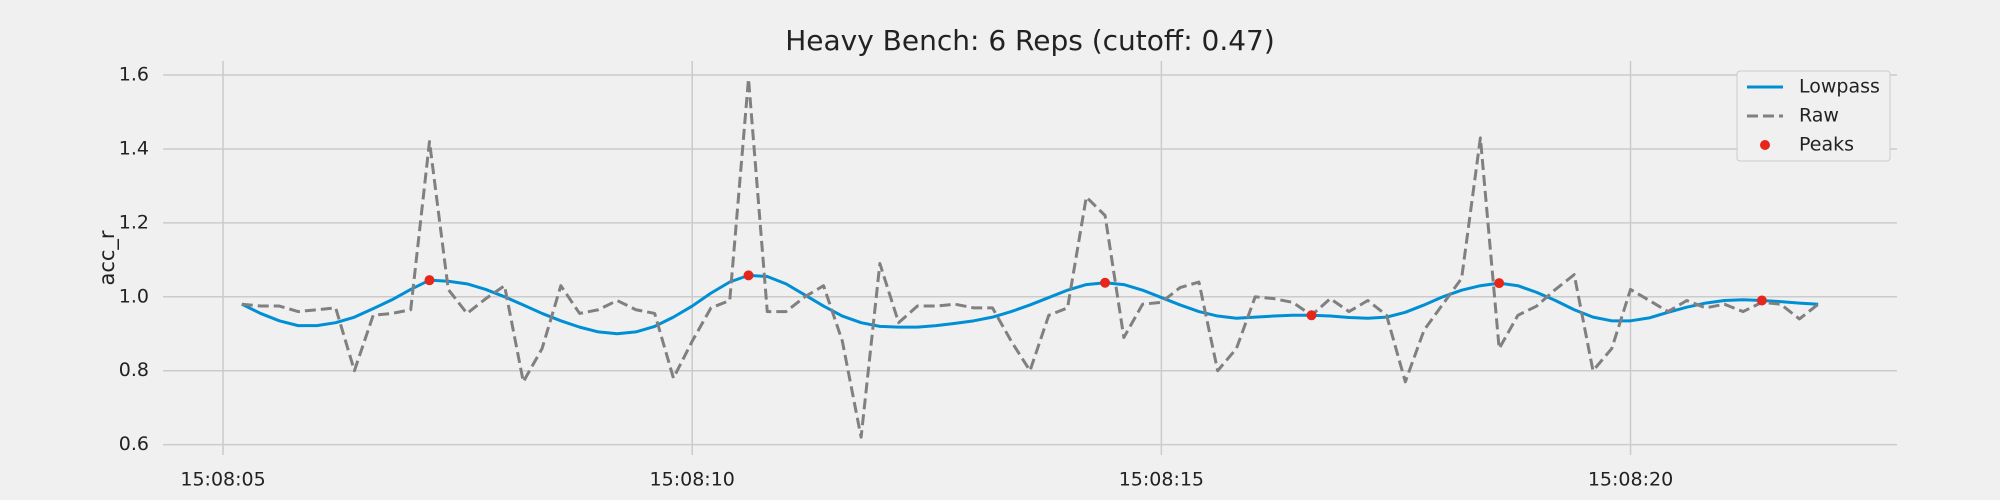 The width and height of the screenshot is (2000, 500). Describe the element at coordinates (1030, 304) in the screenshot. I see `lowpass-line` at that location.